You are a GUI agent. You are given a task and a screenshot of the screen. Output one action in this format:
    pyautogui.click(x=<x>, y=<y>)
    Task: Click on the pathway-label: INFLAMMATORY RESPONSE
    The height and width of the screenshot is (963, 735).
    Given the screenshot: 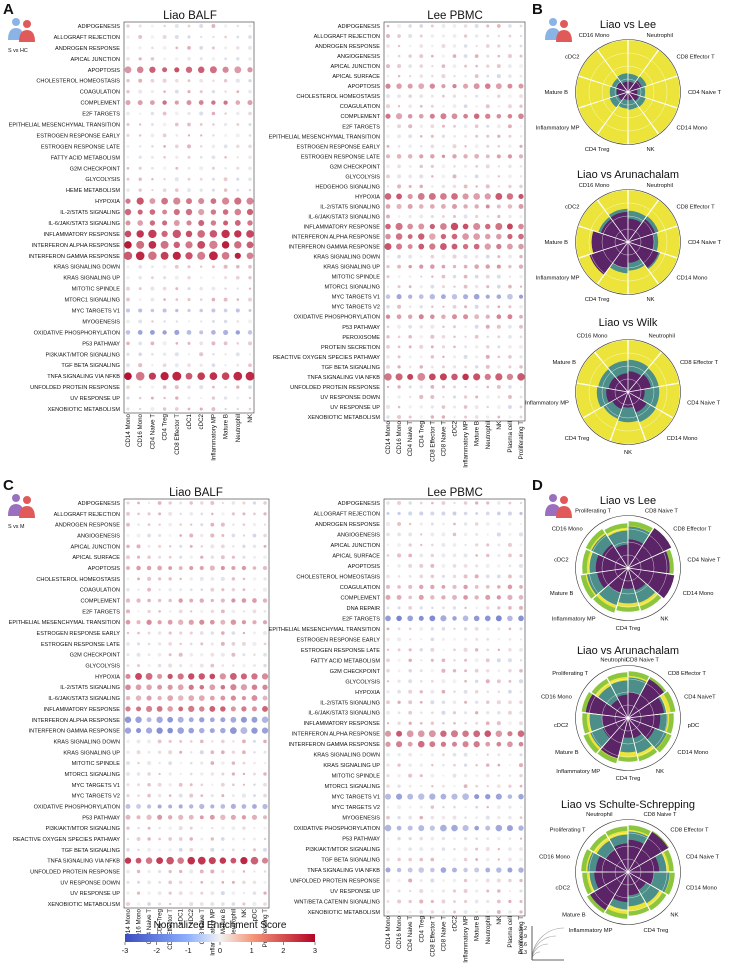 What is the action you would take?
    pyautogui.click(x=342, y=724)
    